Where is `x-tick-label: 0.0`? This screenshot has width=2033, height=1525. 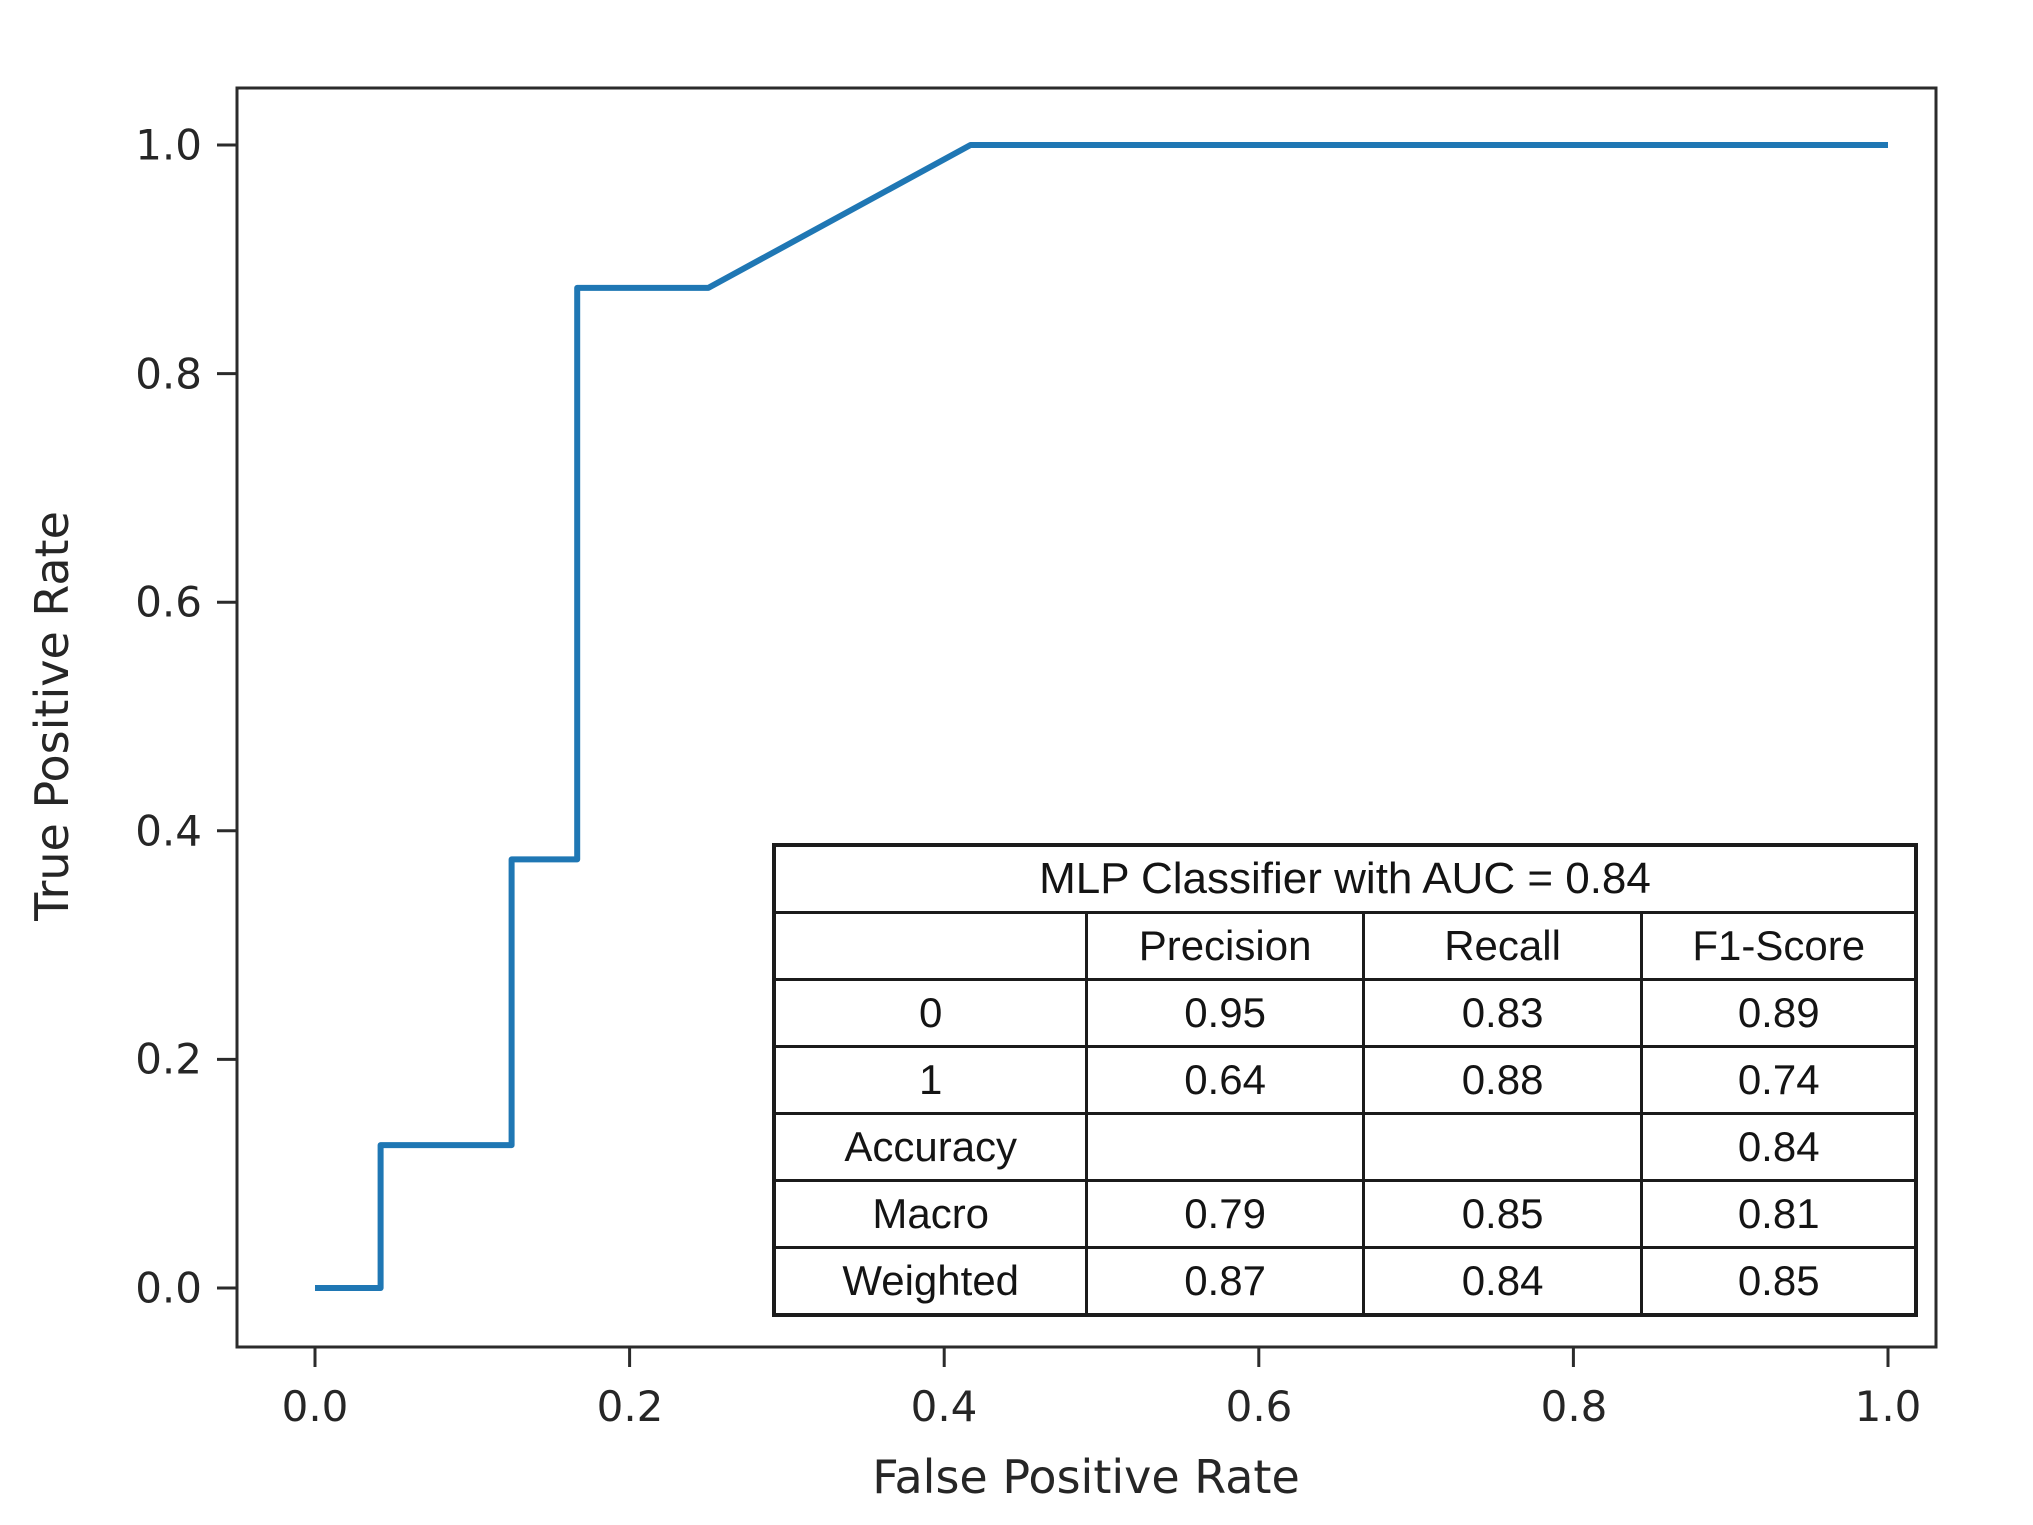 x-tick-label: 0.0 is located at coordinates (315, 1406).